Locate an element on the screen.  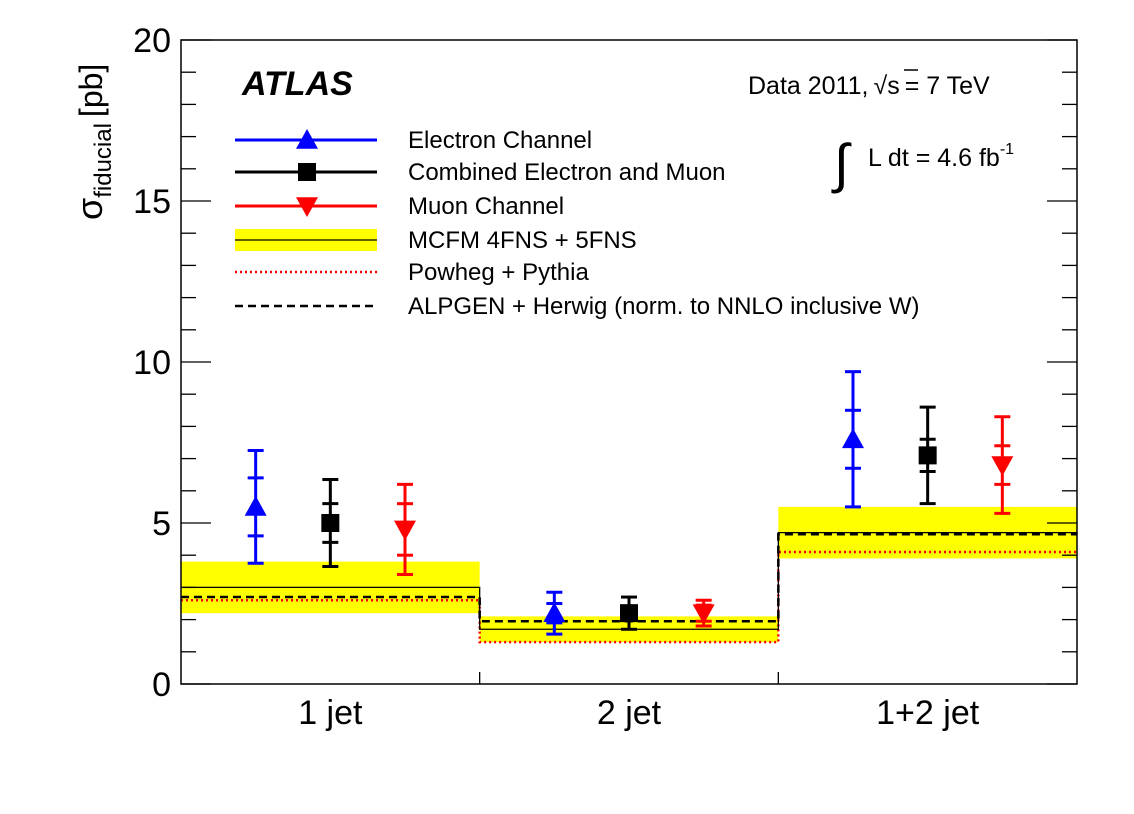
chart-title: ATLAS is located at coordinates (297, 84).